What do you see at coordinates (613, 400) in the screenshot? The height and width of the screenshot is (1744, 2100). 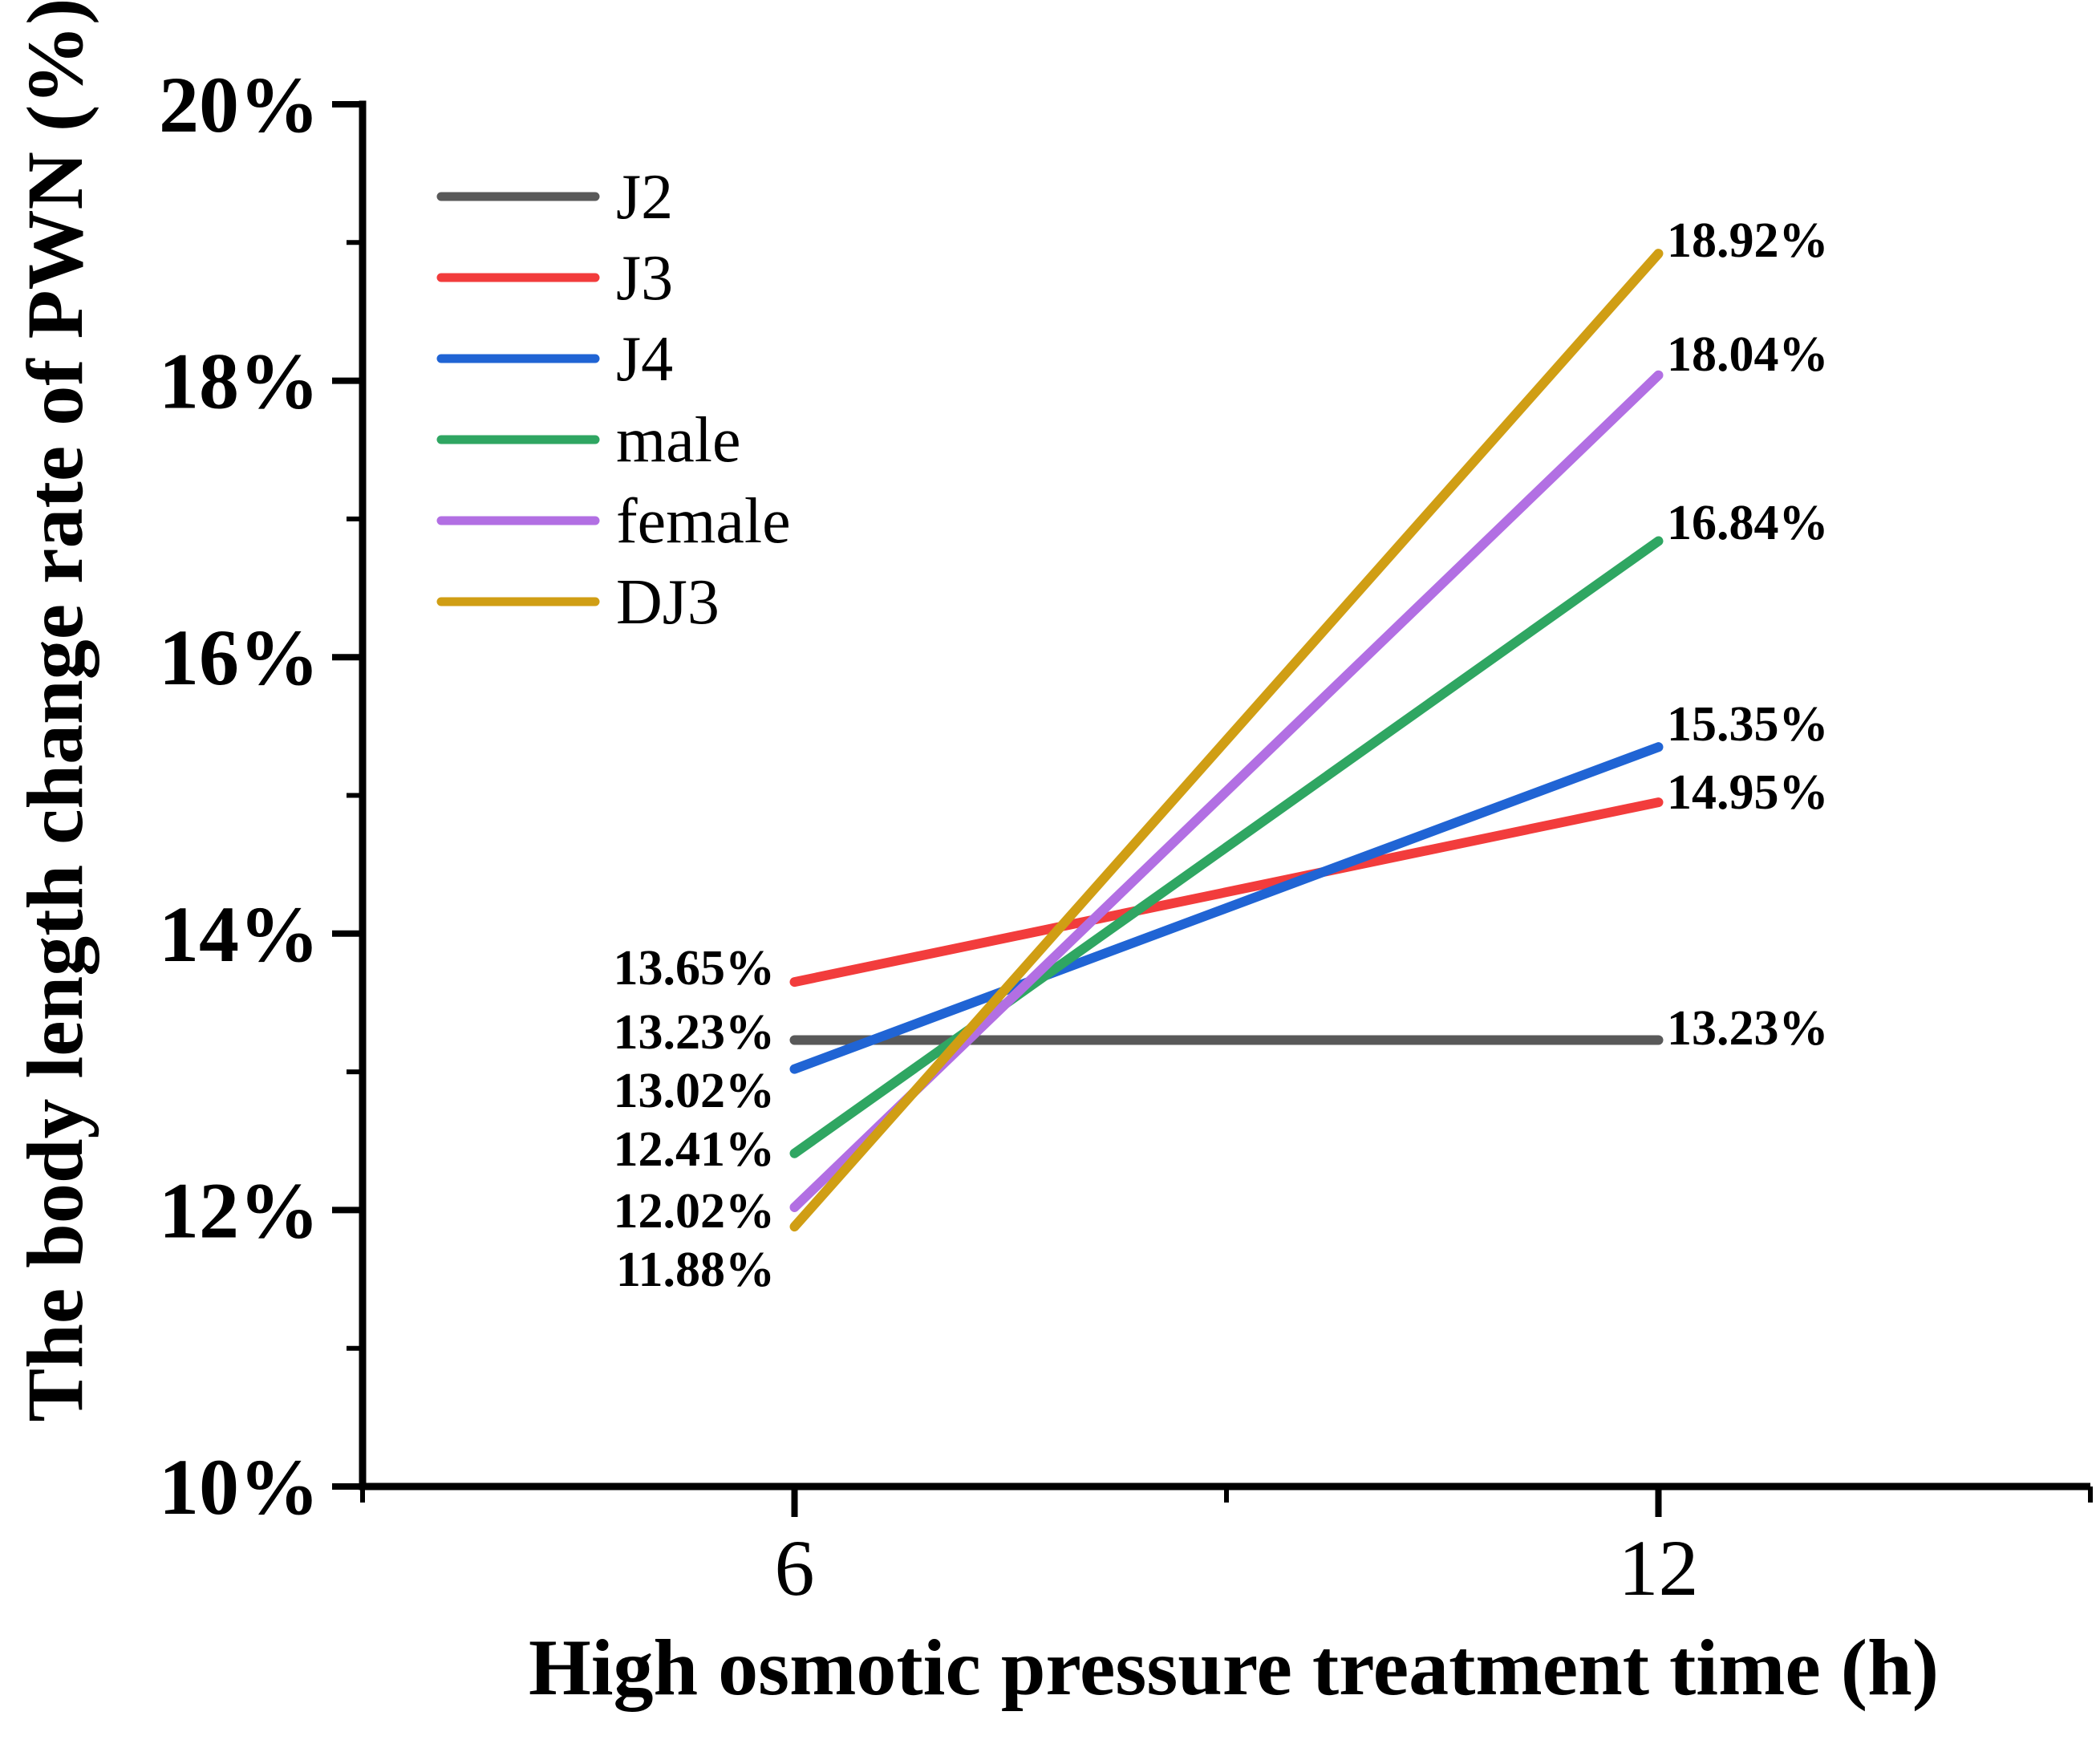 I see `legend: J2 J3 J4 male female DJ3` at bounding box center [613, 400].